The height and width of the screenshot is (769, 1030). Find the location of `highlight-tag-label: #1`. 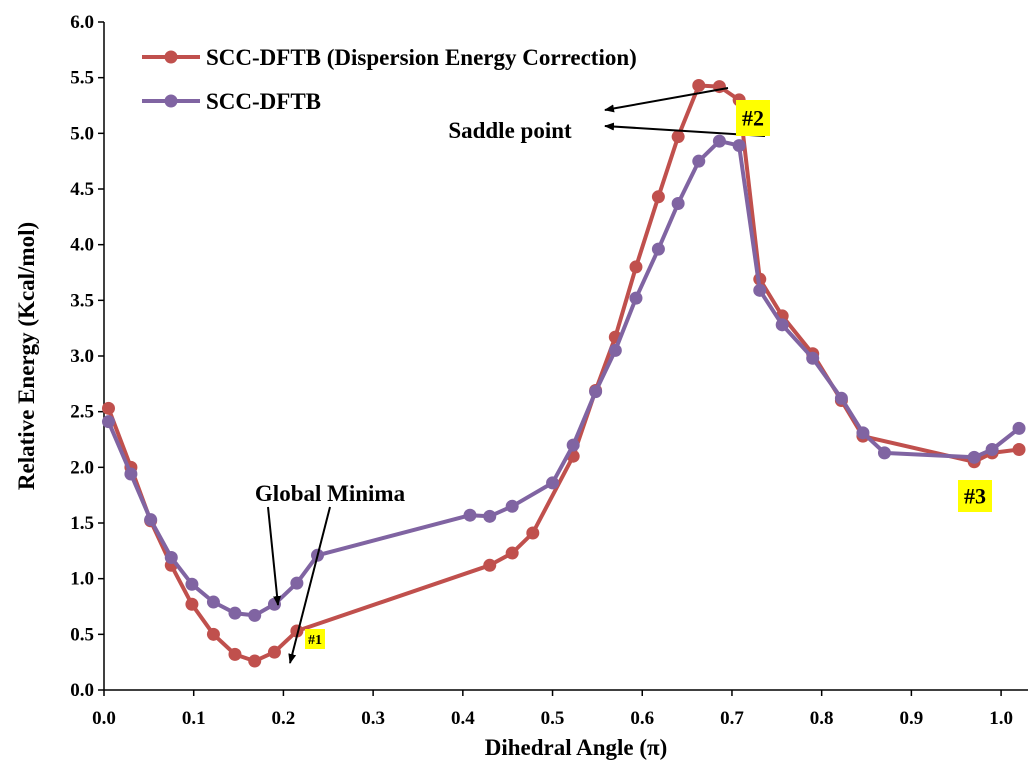

highlight-tag-label: #1 is located at coordinates (315, 640).